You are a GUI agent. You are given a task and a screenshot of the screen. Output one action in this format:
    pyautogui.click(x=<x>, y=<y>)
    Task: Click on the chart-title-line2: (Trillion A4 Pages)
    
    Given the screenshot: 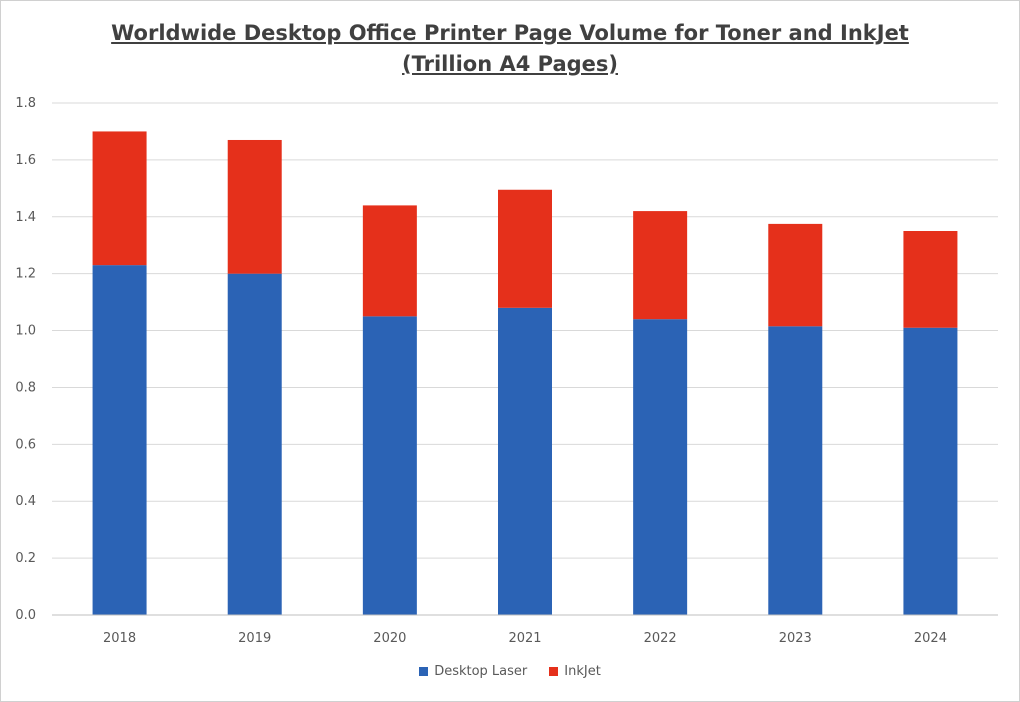 What is the action you would take?
    pyautogui.click(x=510, y=64)
    